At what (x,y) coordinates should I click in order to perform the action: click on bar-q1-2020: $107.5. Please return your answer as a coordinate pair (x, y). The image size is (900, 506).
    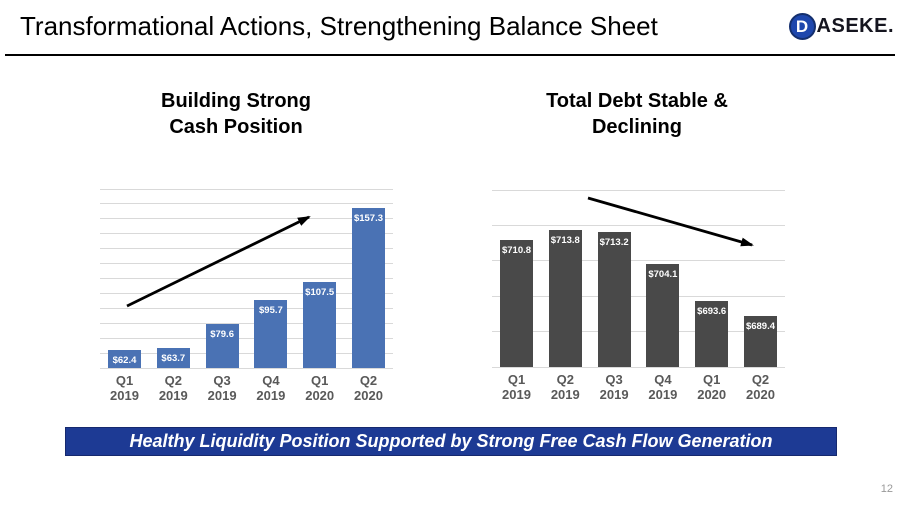
    Looking at the image, I should click on (320, 325).